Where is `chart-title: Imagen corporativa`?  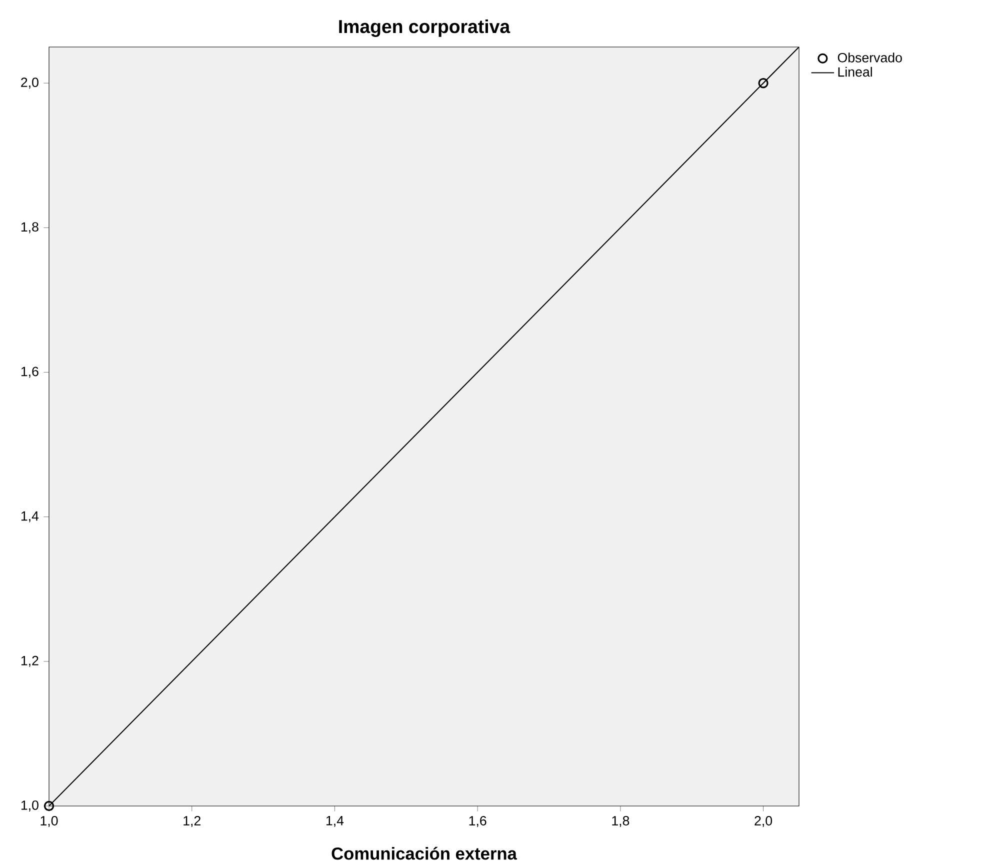 chart-title: Imagen corporativa is located at coordinates (424, 28).